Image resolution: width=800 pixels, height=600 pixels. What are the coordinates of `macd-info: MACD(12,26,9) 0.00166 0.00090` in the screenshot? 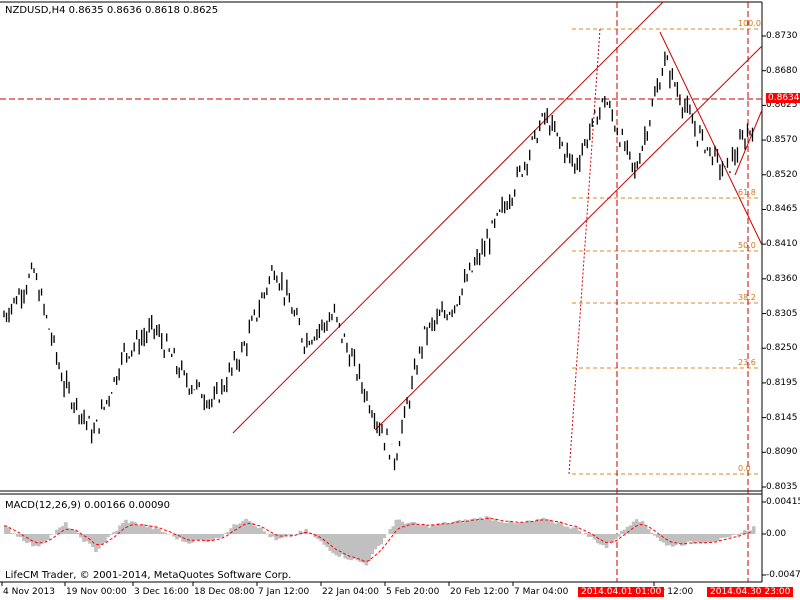 It's located at (87, 505).